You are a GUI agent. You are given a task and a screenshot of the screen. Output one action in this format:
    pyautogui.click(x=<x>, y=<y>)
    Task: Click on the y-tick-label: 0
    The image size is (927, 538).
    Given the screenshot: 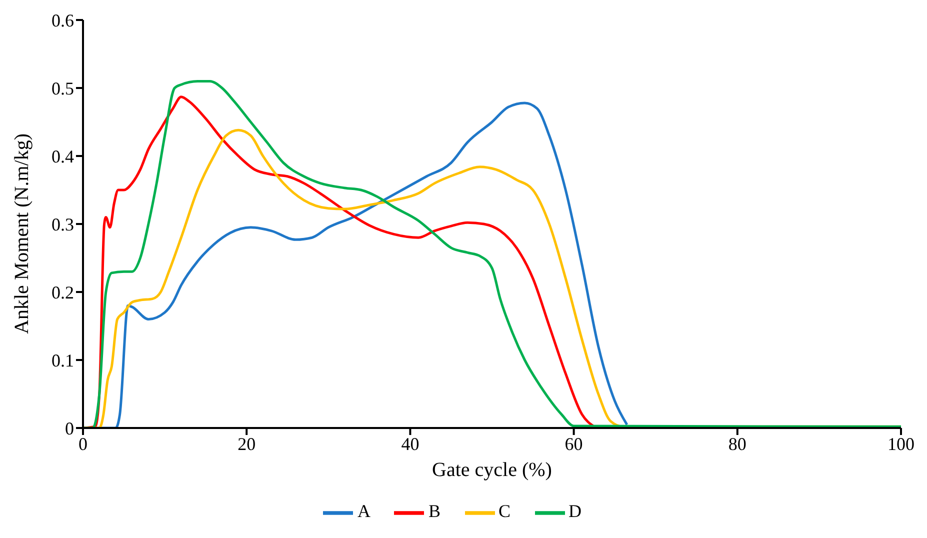 What is the action you would take?
    pyautogui.click(x=69, y=428)
    